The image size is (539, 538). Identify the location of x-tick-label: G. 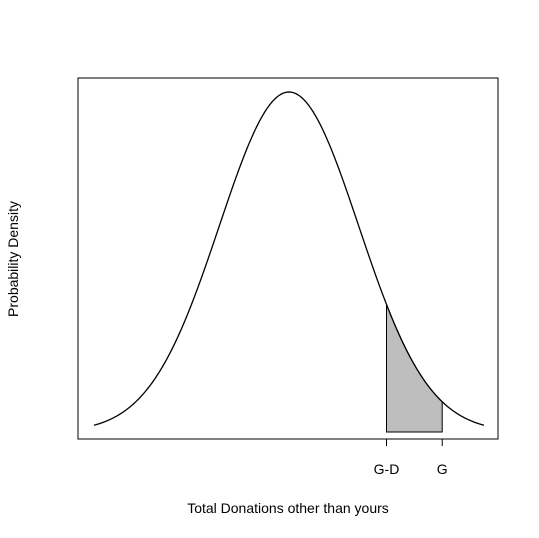
(442, 469).